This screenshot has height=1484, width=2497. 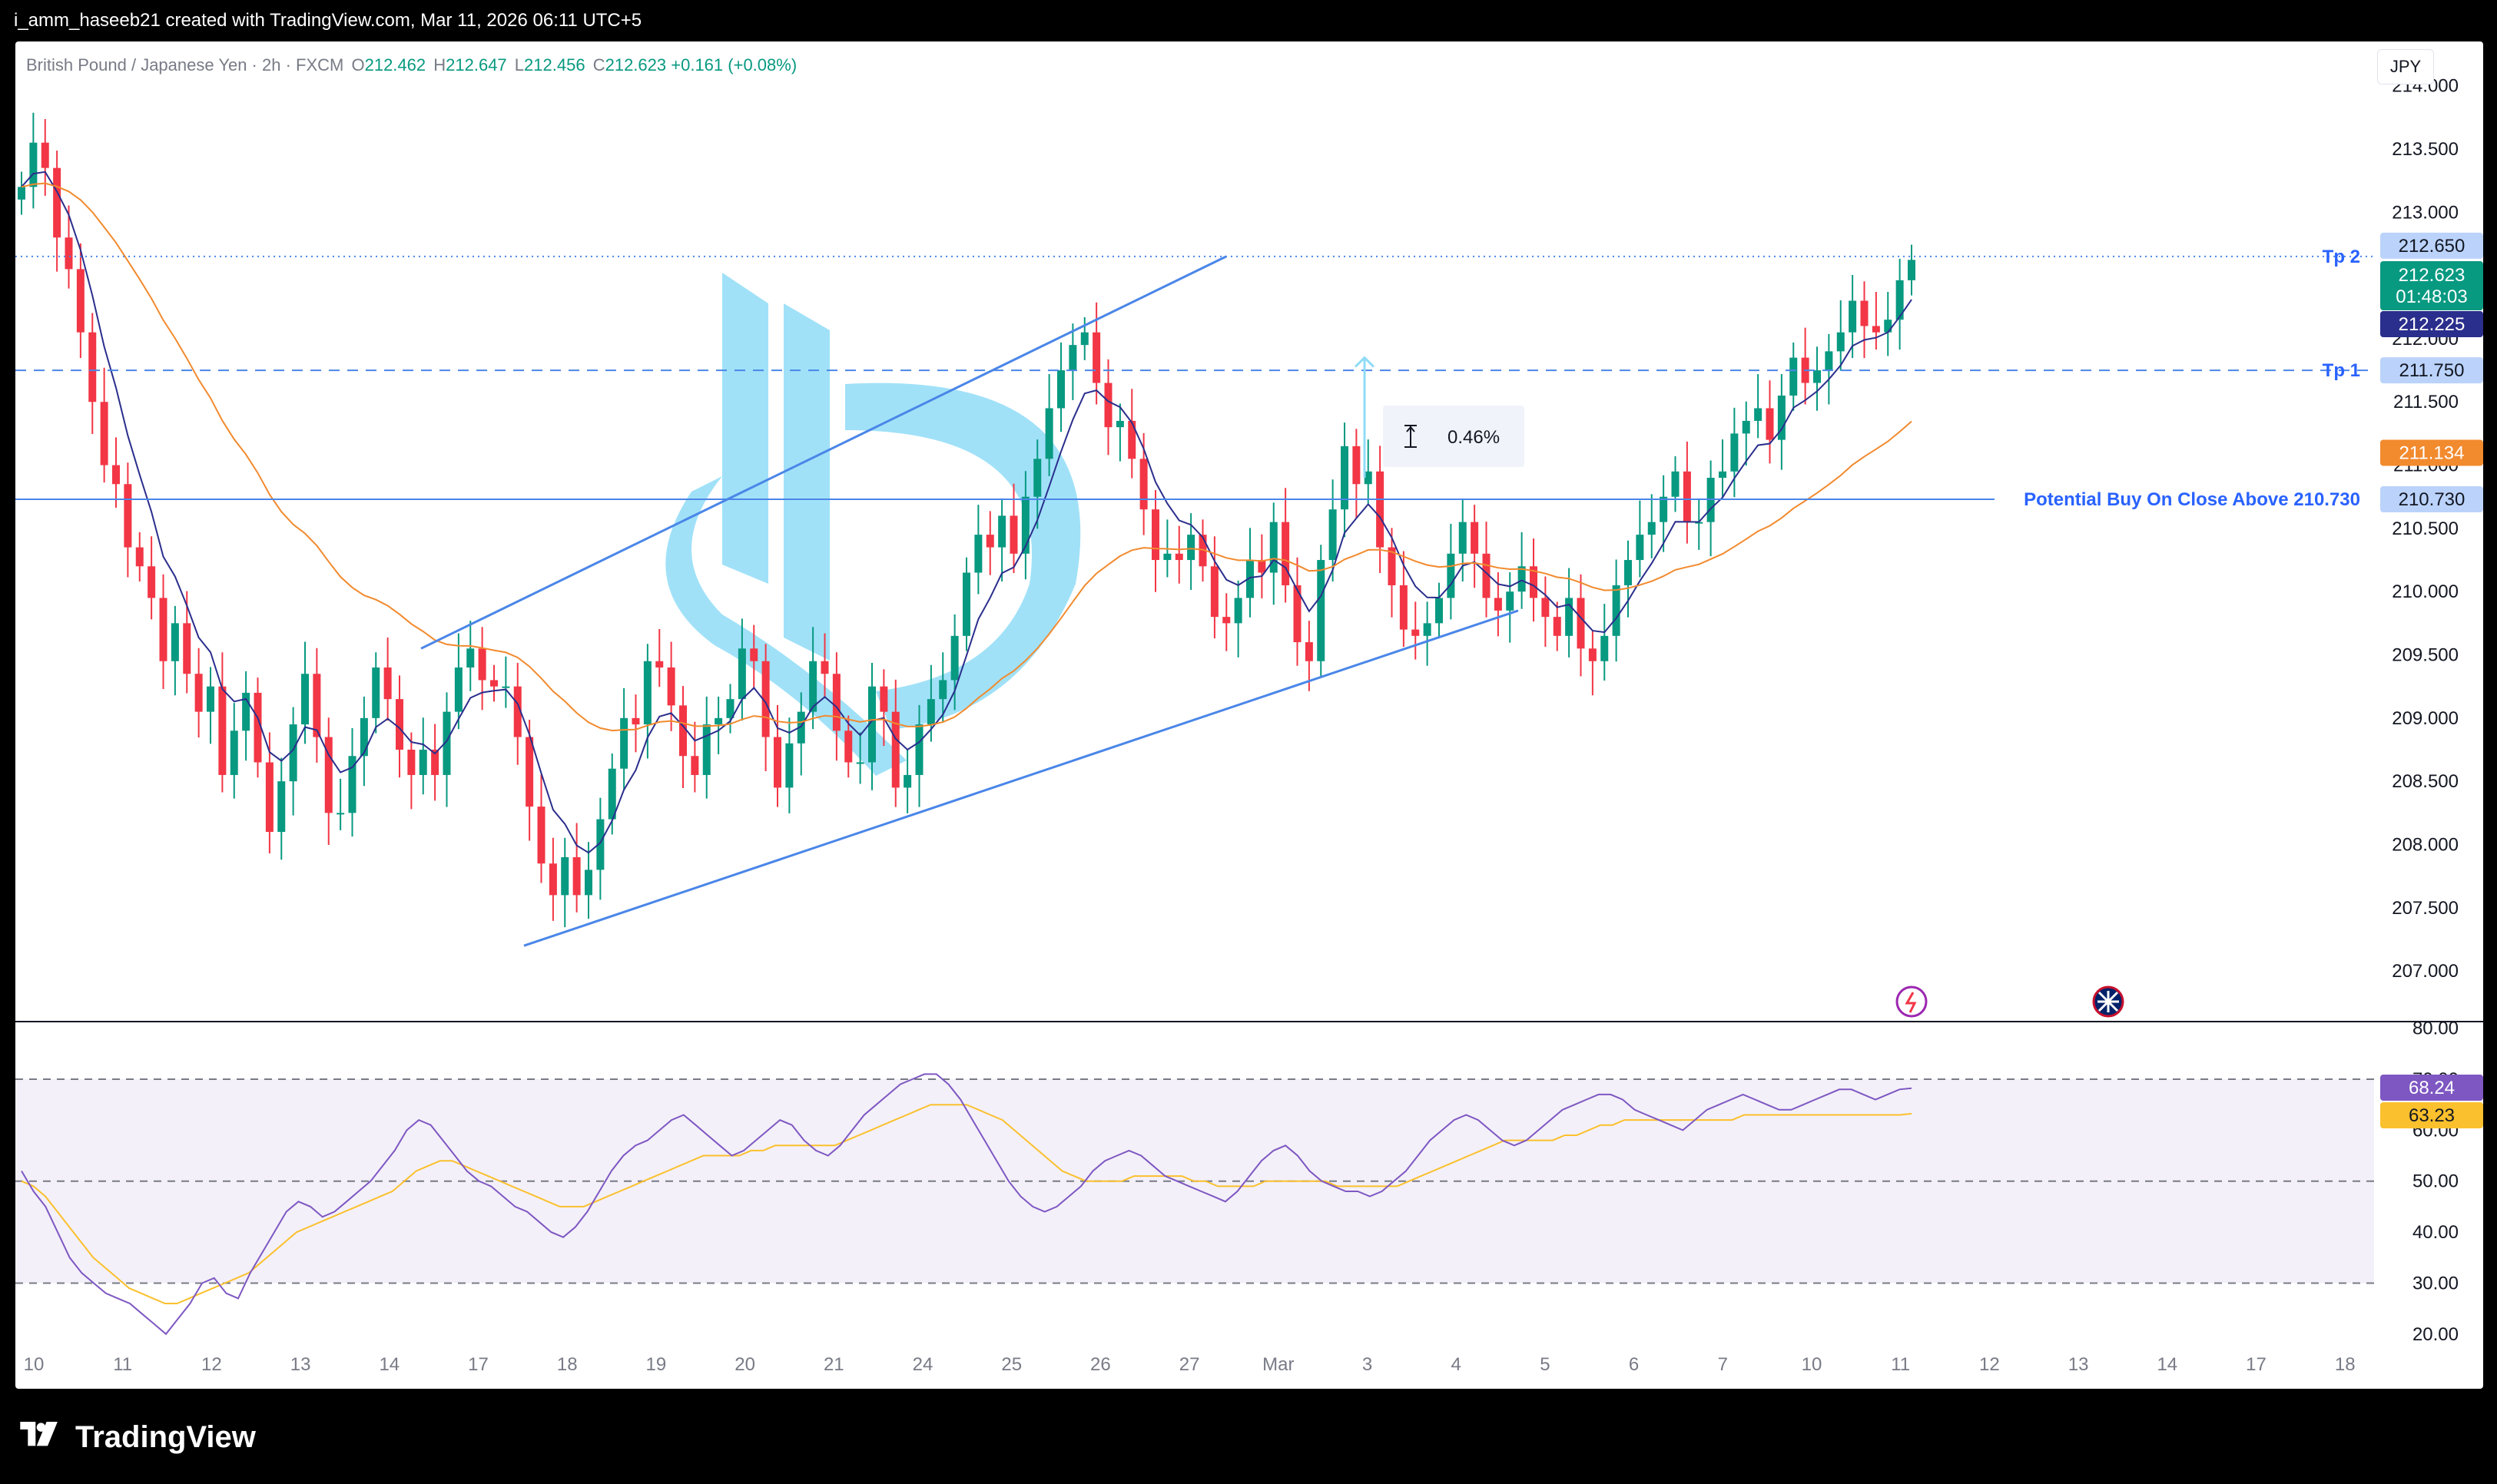 I want to click on currency-selector: JPY, so click(x=2405, y=66).